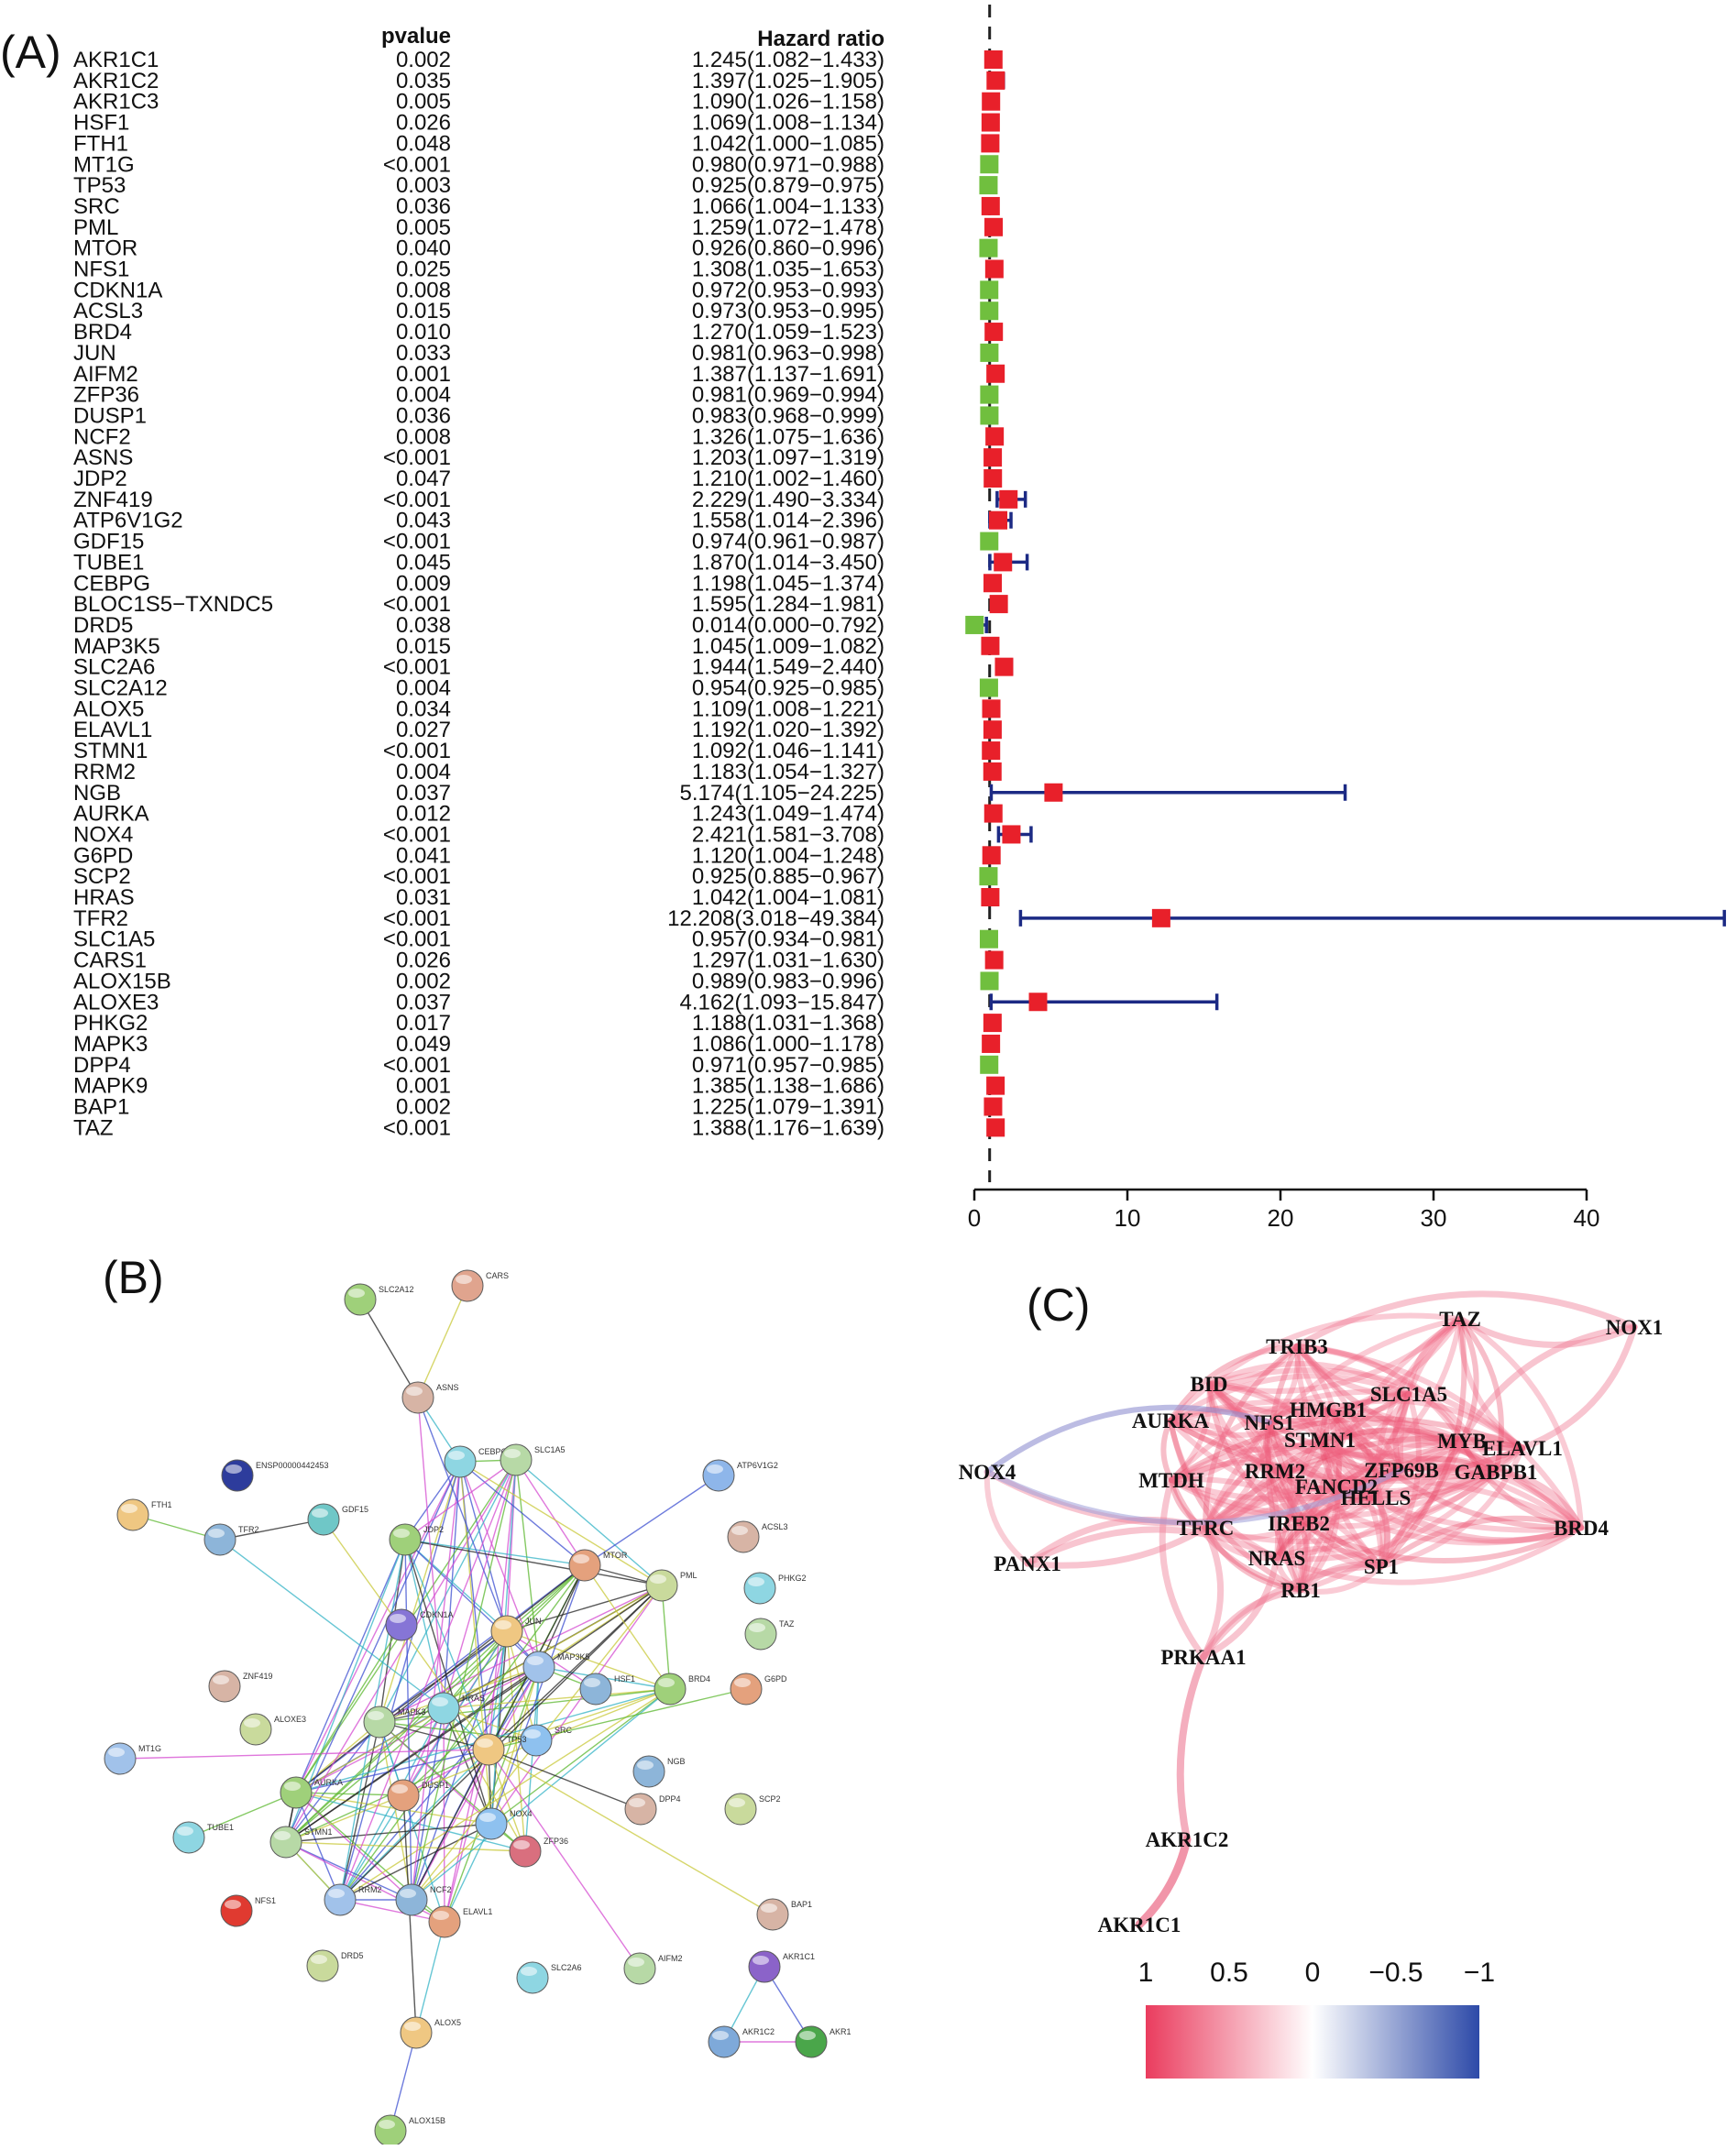 The image size is (1736, 2150). What do you see at coordinates (788, 834) in the screenshot?
I see `hr-label: 2.421(1.581−3.708)` at bounding box center [788, 834].